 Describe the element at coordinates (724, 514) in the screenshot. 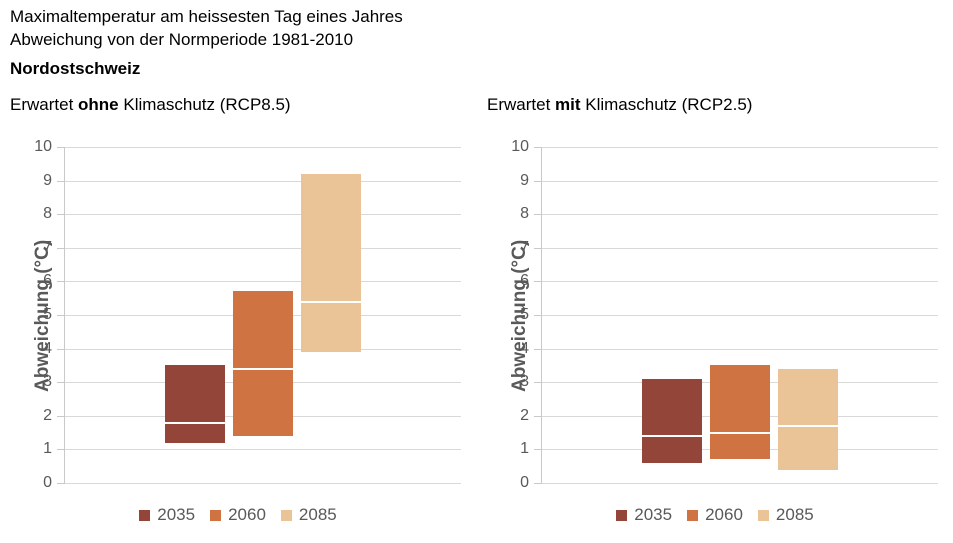

I see `legend-label-2060: 2060` at that location.